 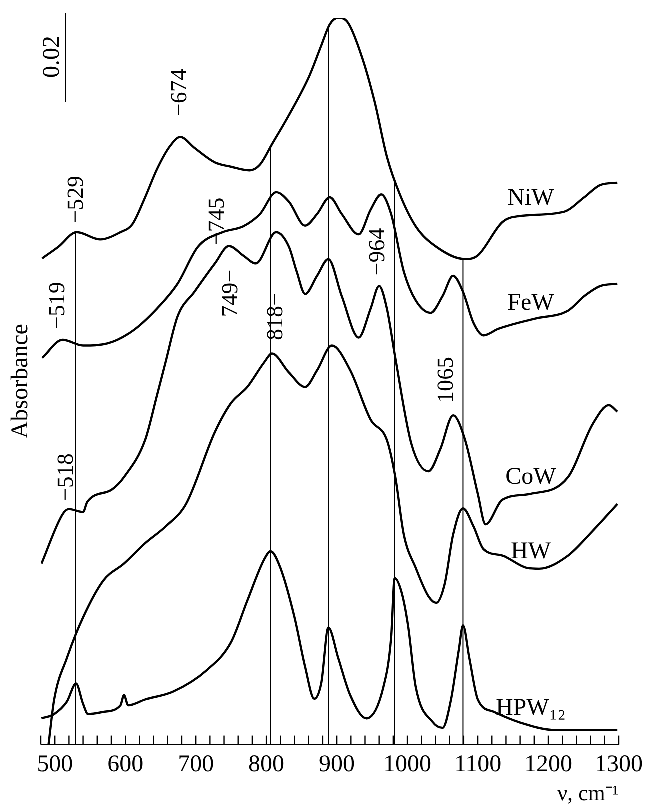 I want to click on x-tick-label: 800, so click(x=266, y=764).